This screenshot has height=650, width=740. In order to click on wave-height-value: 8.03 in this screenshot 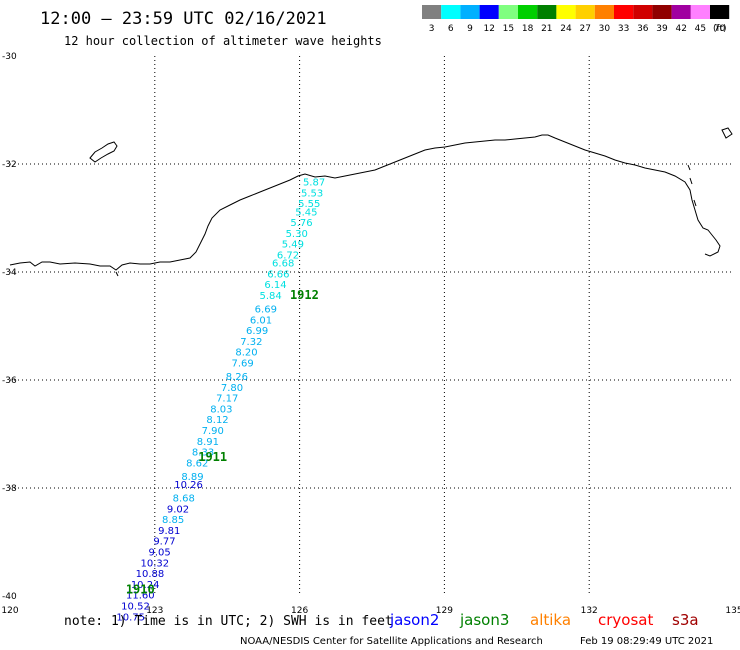, I will do `click(221, 409)`.